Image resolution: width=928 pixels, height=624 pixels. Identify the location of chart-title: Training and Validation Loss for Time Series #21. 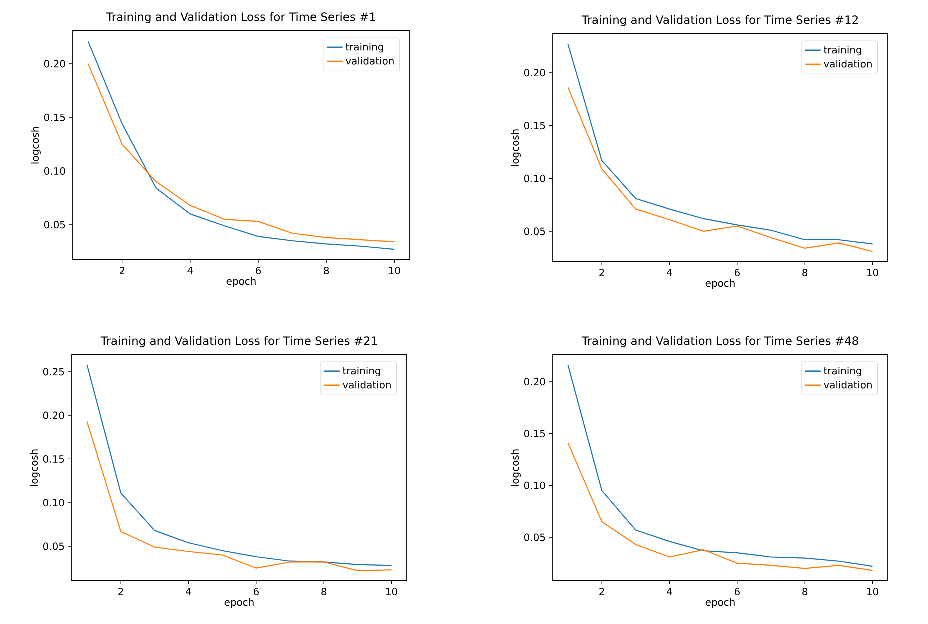
(239, 342).